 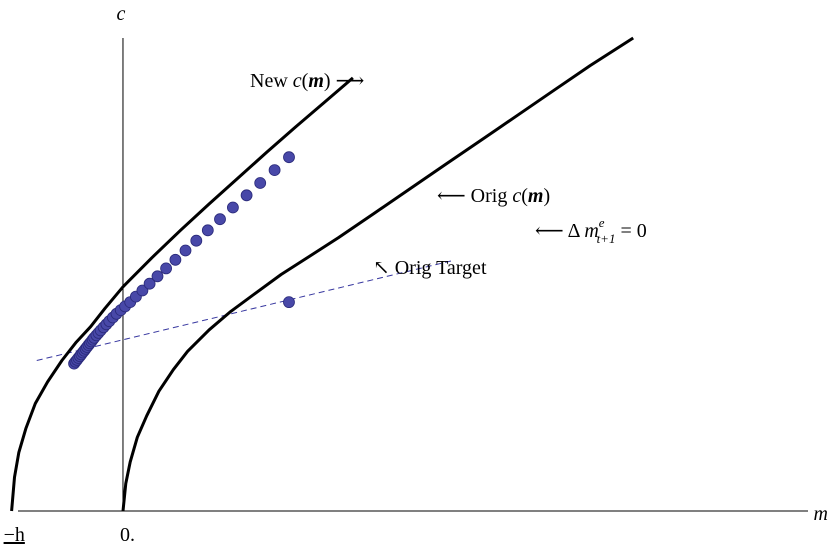 What do you see at coordinates (430, 268) in the screenshot?
I see `orig-target-label: ↖ Orig Target` at bounding box center [430, 268].